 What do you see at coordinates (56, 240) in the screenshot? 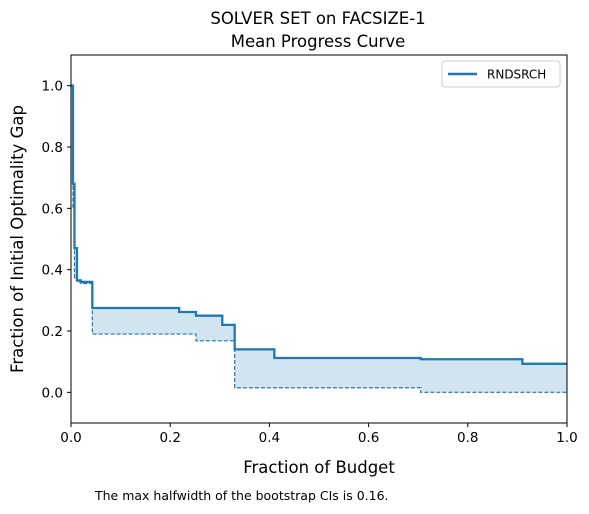
I see `y-axis: 0.0 0.2 0.4 0.6 0.8 1.0` at bounding box center [56, 240].